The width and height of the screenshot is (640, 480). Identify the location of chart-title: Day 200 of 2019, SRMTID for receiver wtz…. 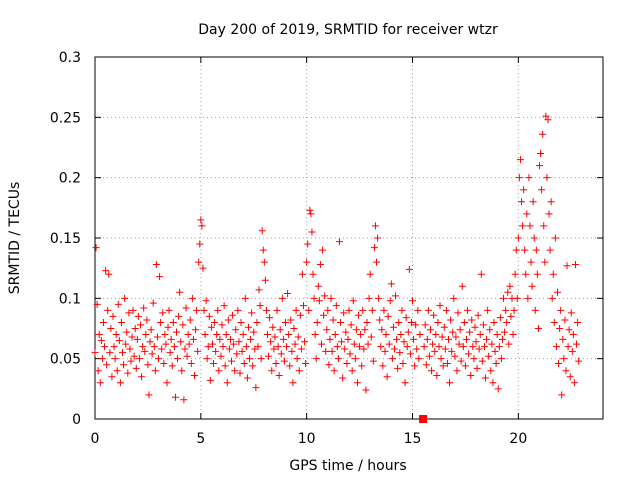
(348, 30).